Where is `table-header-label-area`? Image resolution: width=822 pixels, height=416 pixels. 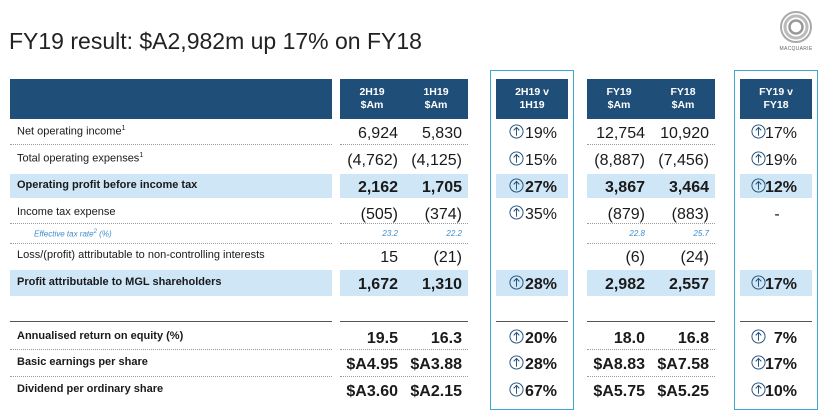 table-header-label-area is located at coordinates (171, 99).